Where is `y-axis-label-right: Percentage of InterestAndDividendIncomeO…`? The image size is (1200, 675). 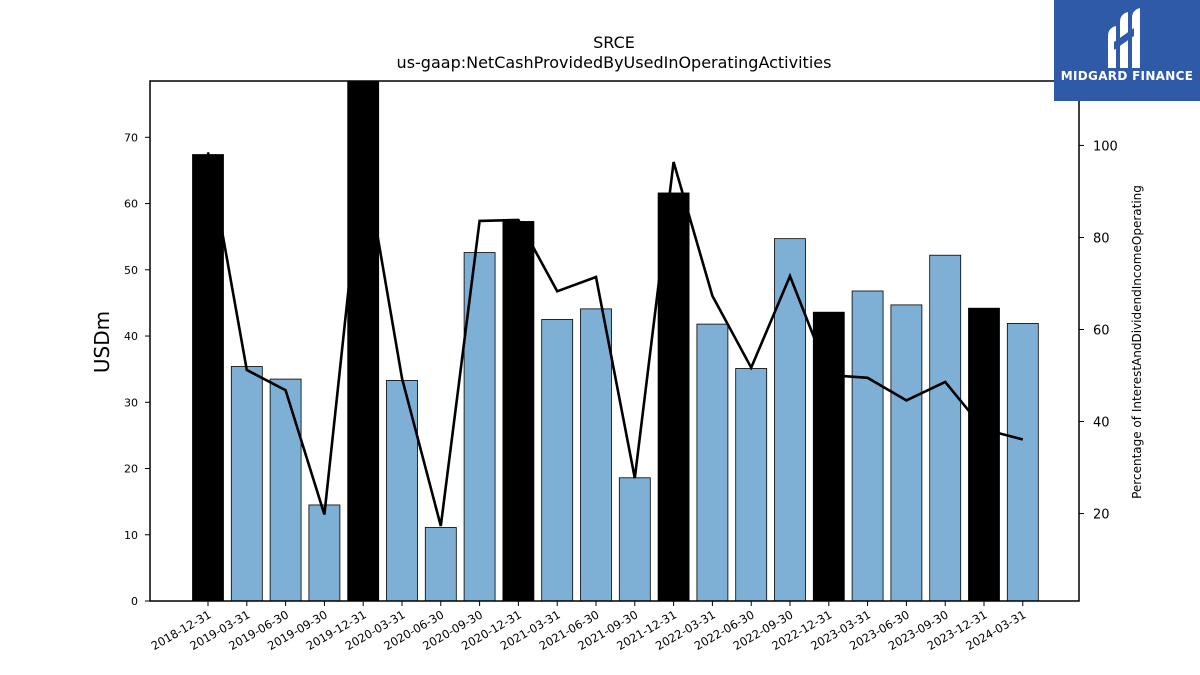
y-axis-label-right: Percentage of InterestAndDividendIncomeO… is located at coordinates (1137, 342).